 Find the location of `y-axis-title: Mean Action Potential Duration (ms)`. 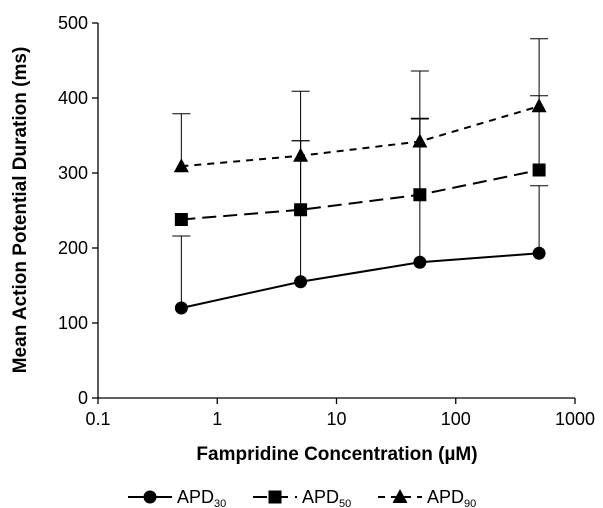

y-axis-title: Mean Action Potential Duration (ms) is located at coordinates (20, 210).